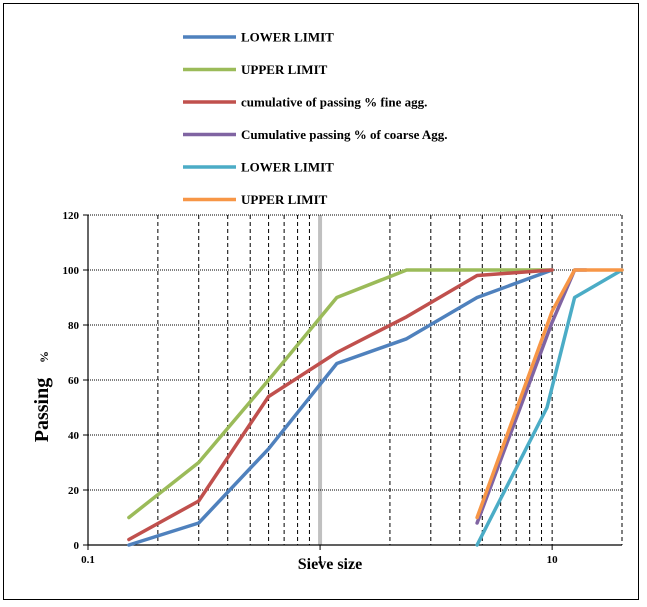  I want to click on x-axis-label: Sieve size, so click(330, 564).